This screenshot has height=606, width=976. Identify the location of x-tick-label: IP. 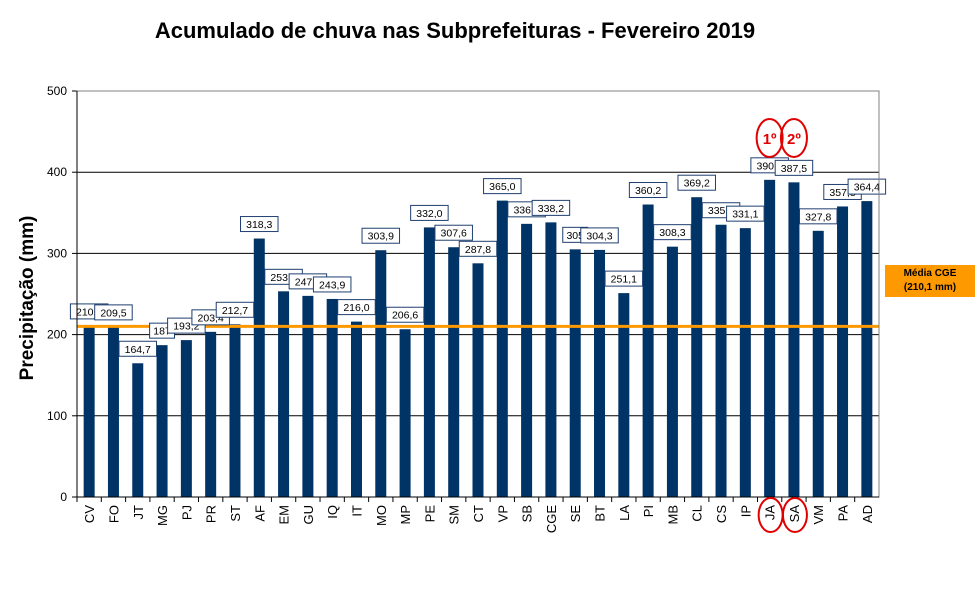
(745, 511).